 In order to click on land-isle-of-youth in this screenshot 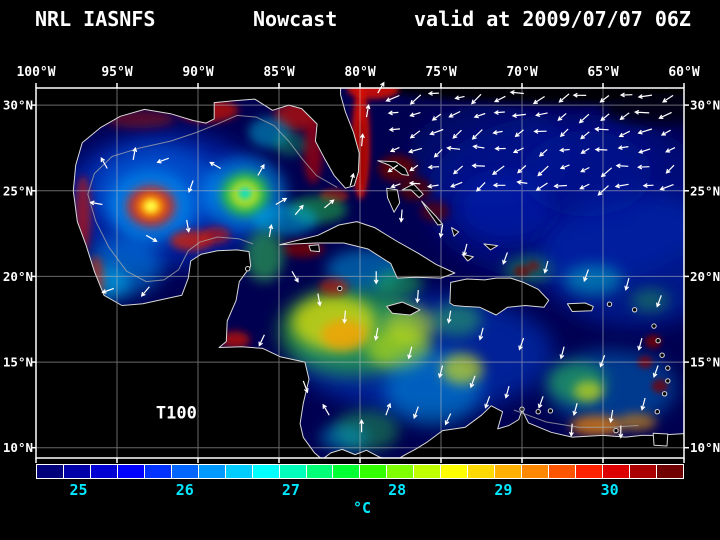, I will do `click(314, 248)`.